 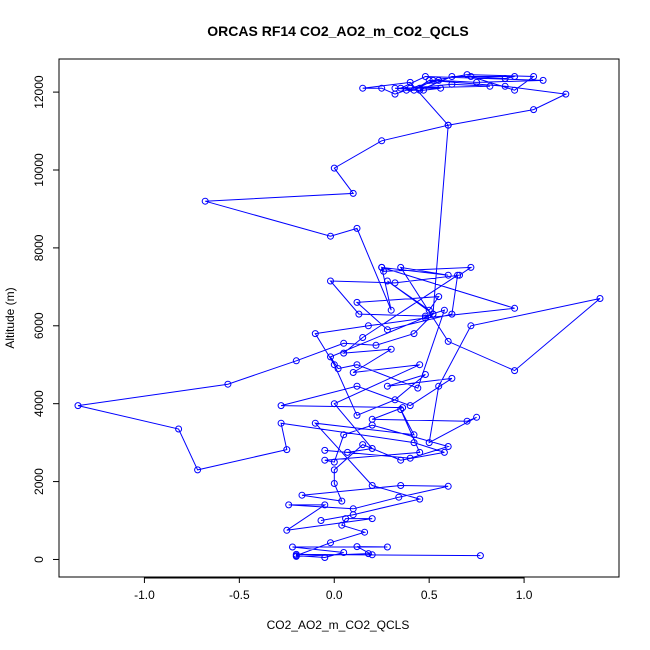 What do you see at coordinates (39, 481) in the screenshot?
I see `y-tick-label: 2000` at bounding box center [39, 481].